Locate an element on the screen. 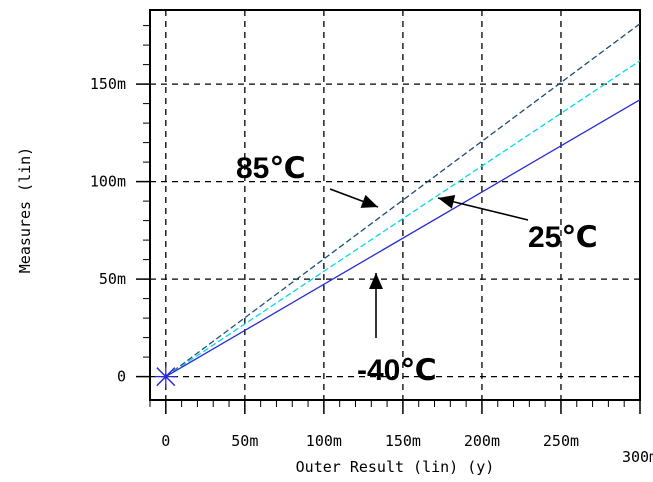 The image size is (653, 482). y-tick-label: 0 is located at coordinates (121, 377).